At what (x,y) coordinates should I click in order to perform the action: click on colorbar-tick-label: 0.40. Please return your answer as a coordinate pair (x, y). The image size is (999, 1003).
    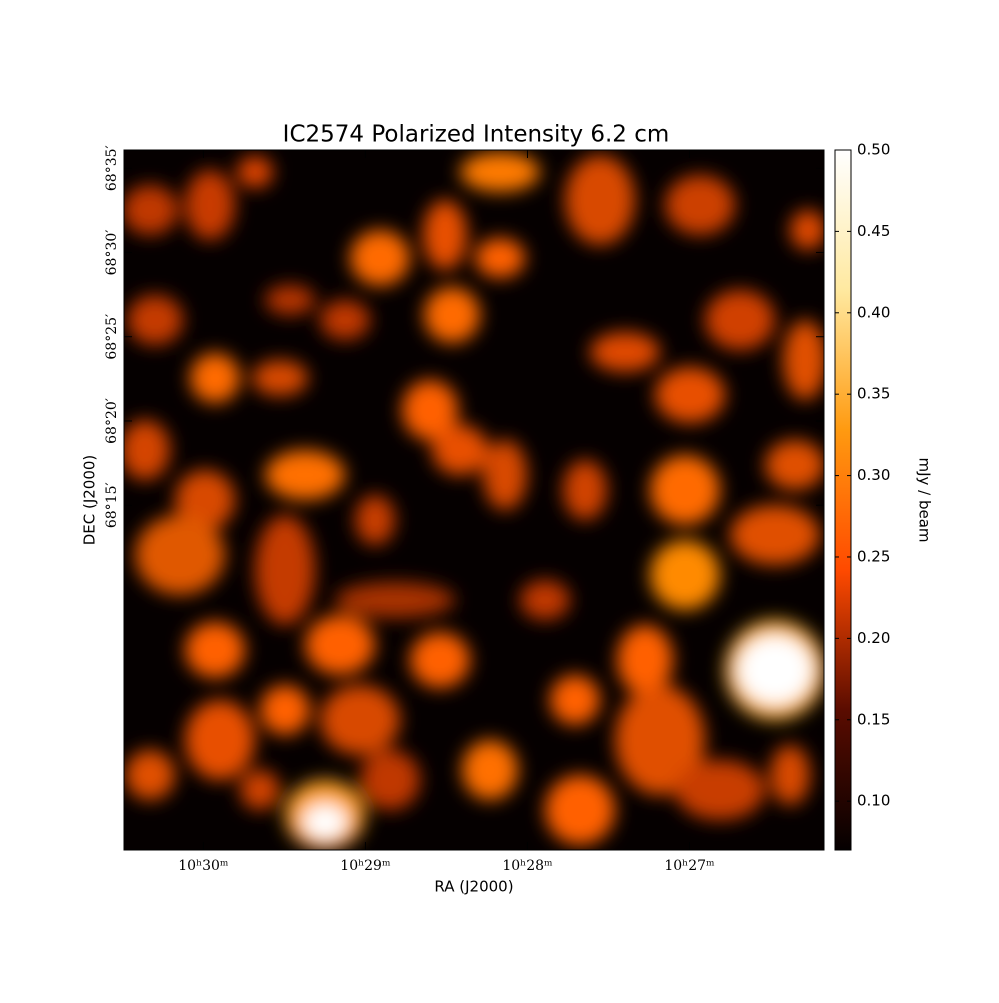
    Looking at the image, I should click on (873, 312).